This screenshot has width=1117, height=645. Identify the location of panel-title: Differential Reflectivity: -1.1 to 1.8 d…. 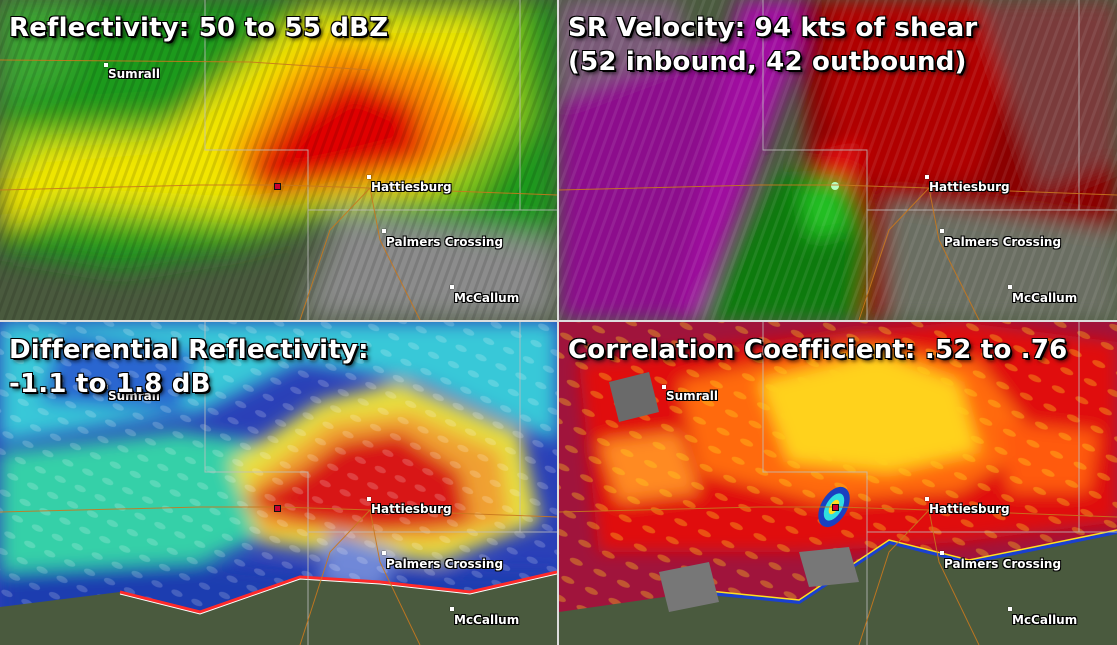
(189, 367).